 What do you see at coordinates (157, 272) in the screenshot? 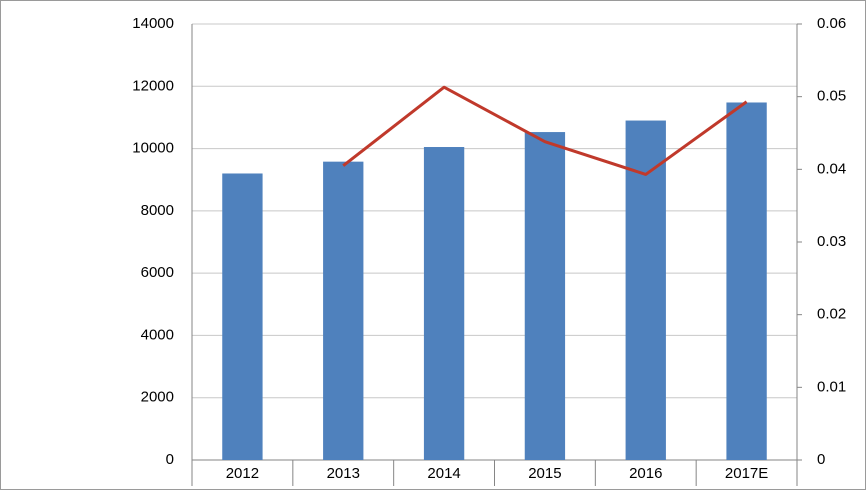
I see `y-tick-label: 6000` at bounding box center [157, 272].